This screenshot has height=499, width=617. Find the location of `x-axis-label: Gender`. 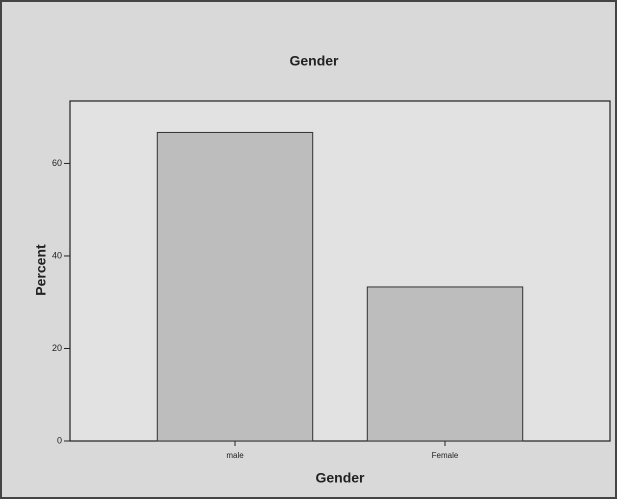

x-axis-label: Gender is located at coordinates (340, 478).